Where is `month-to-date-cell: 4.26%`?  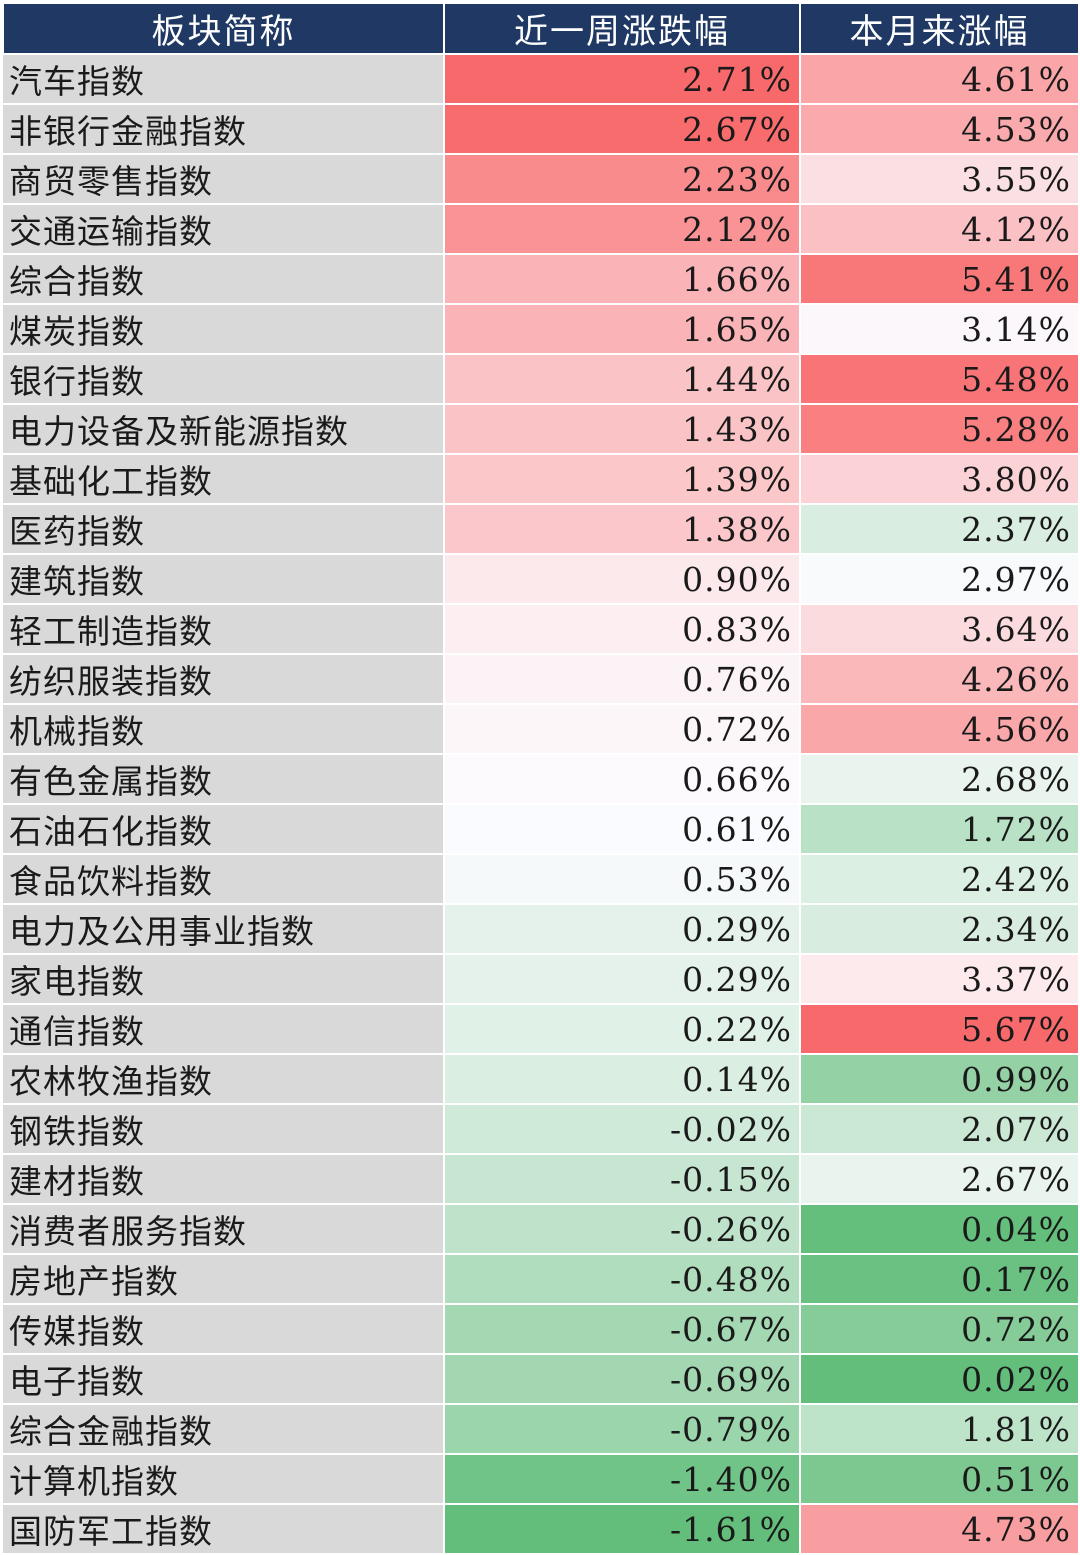
month-to-date-cell: 4.26% is located at coordinates (940, 679).